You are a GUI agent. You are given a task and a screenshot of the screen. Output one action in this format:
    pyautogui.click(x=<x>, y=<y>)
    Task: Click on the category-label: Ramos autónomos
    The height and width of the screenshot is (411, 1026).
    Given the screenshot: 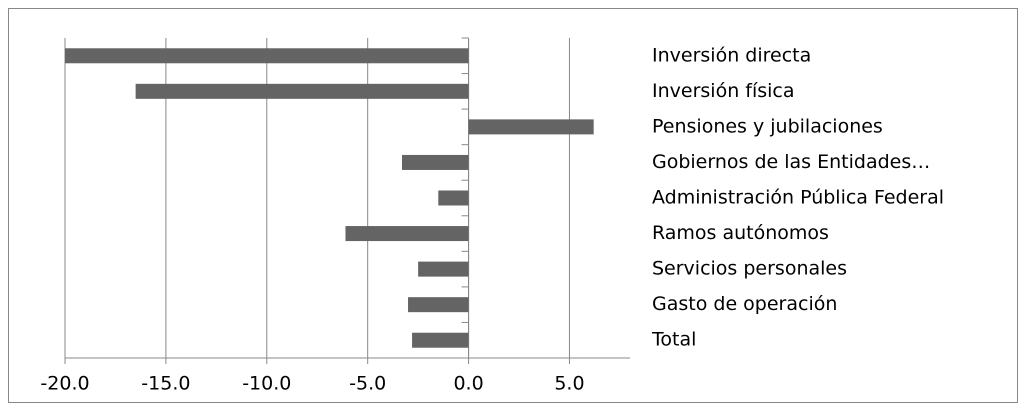 What is the action you would take?
    pyautogui.click(x=740, y=233)
    